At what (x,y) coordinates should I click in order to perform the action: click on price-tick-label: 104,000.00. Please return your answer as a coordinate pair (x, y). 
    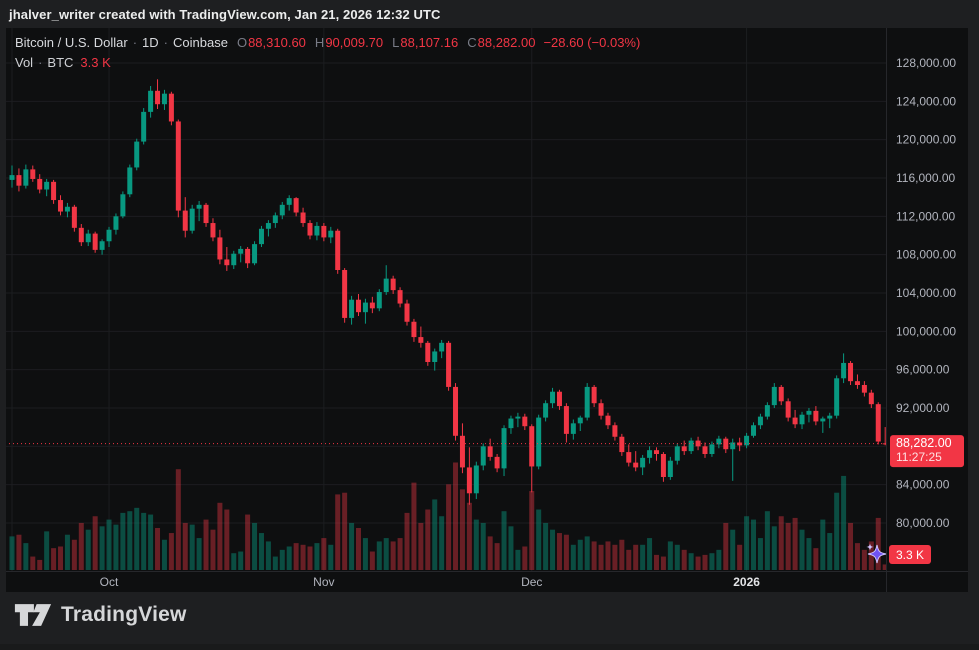
    Looking at the image, I should click on (926, 293).